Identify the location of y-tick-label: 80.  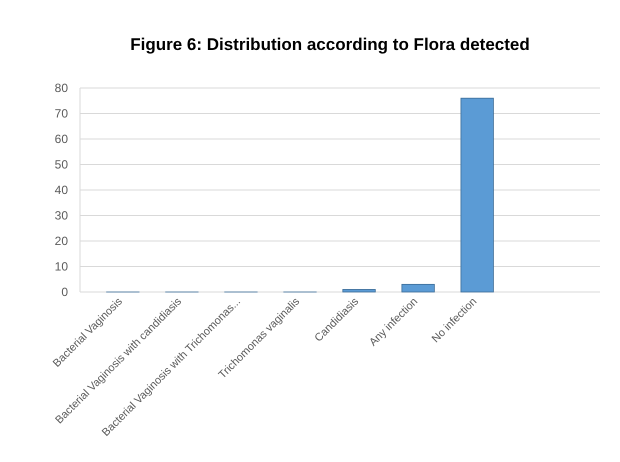
(61, 88).